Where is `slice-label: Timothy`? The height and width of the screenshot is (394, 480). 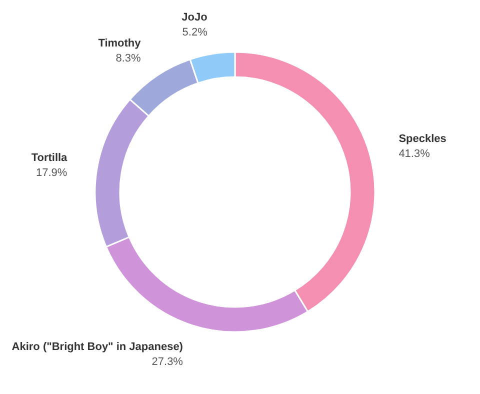 slice-label: Timothy is located at coordinates (120, 44).